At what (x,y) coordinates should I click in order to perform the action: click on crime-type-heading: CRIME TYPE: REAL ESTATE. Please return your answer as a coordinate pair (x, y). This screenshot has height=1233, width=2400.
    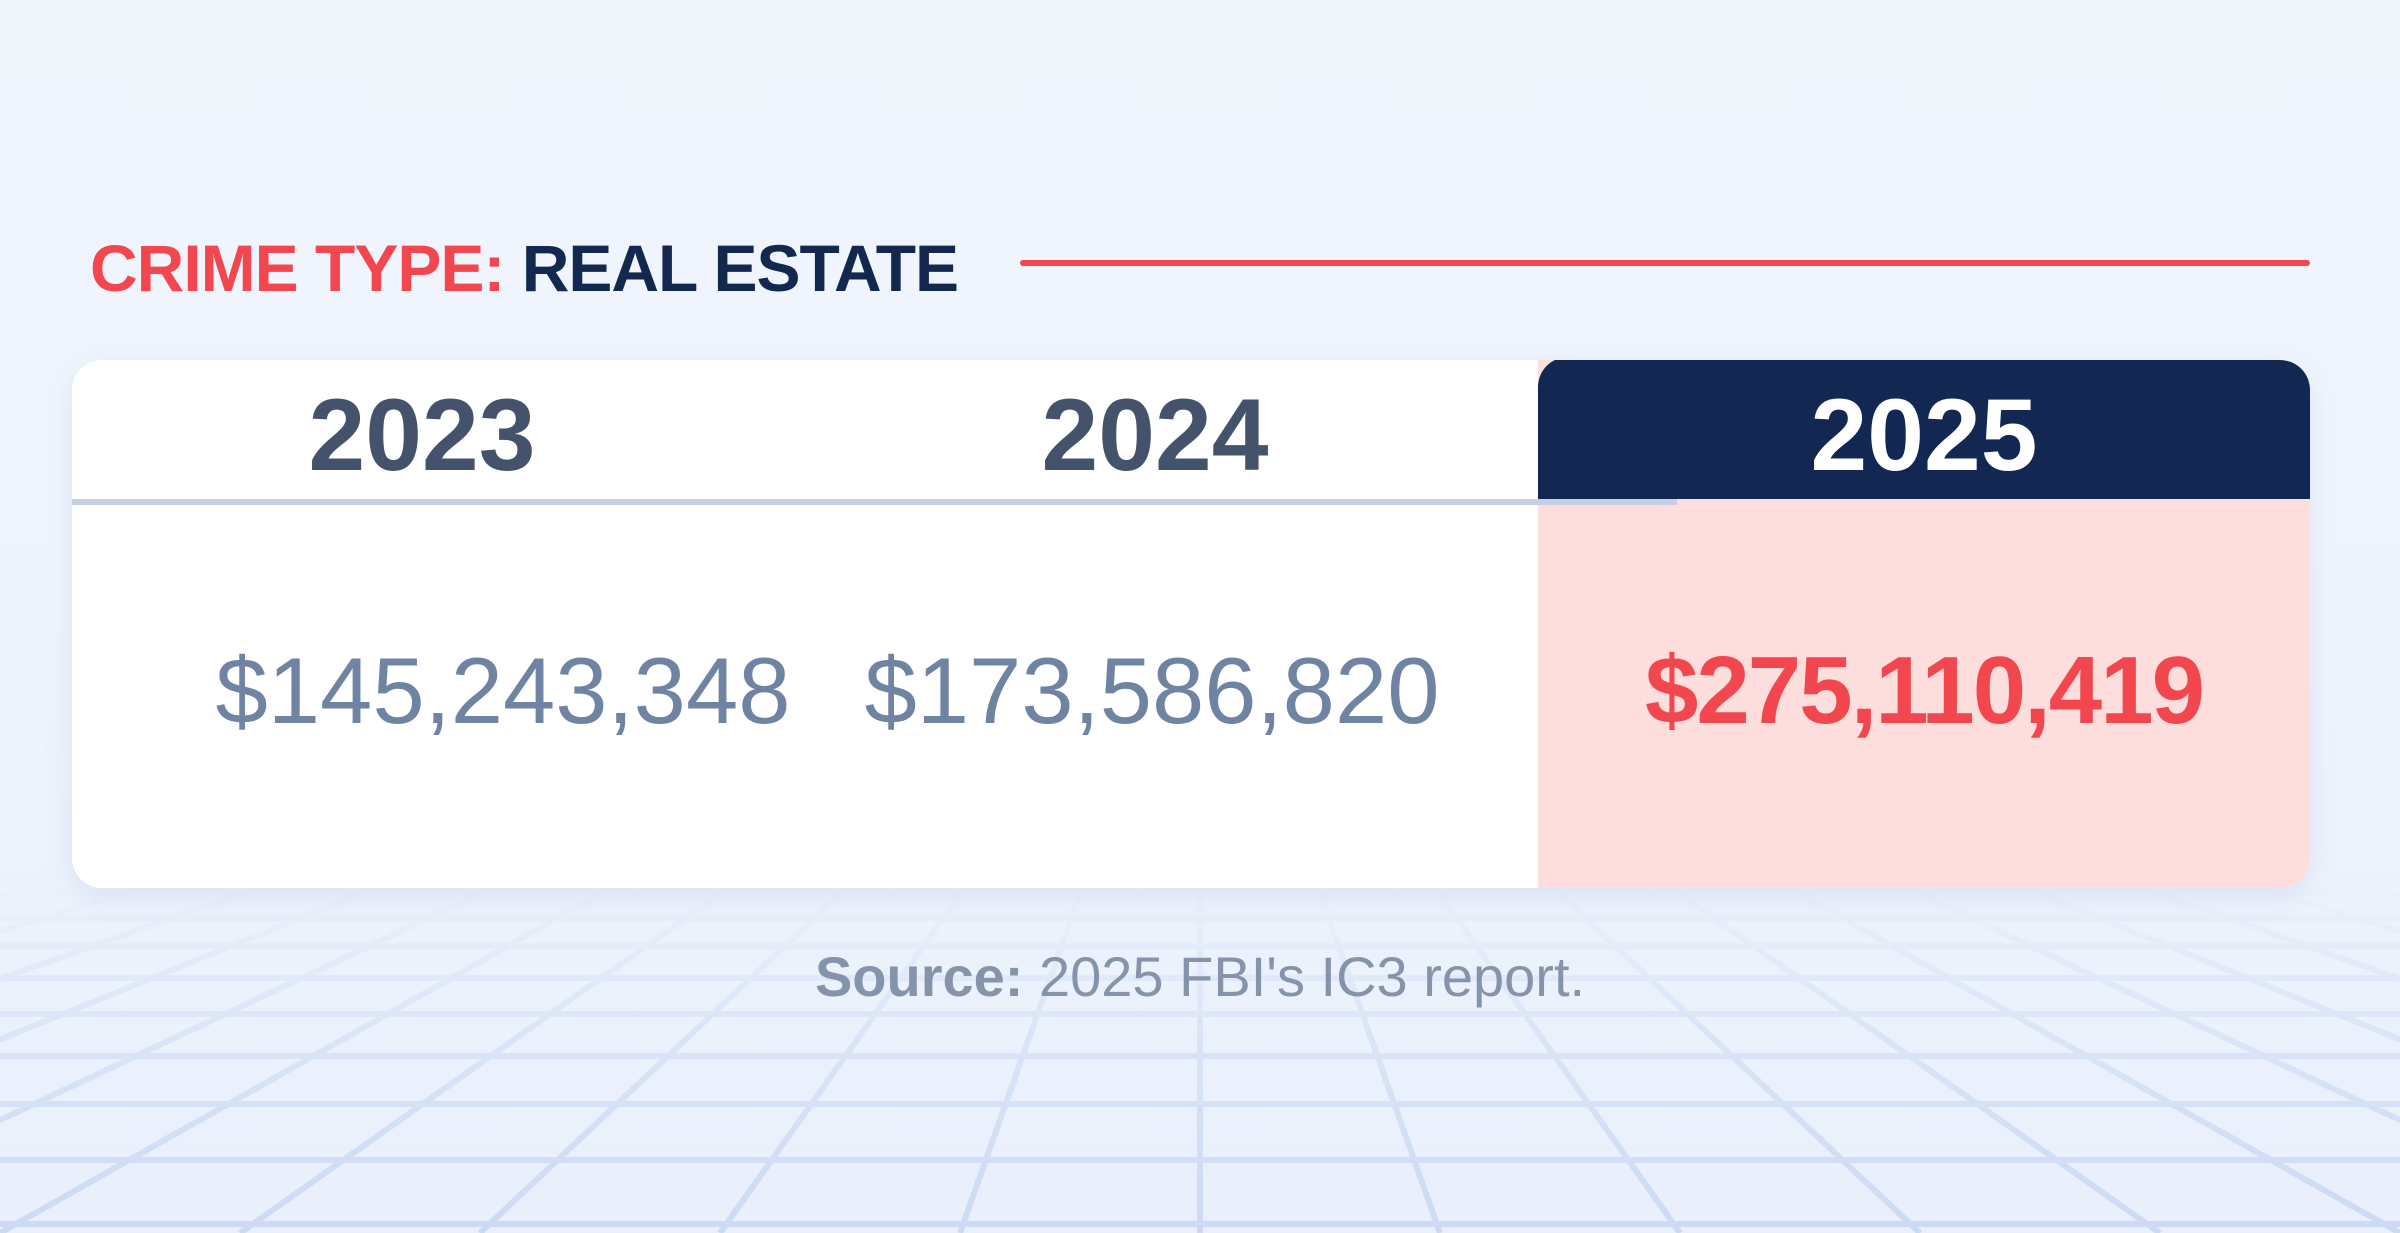
    Looking at the image, I should click on (524, 268).